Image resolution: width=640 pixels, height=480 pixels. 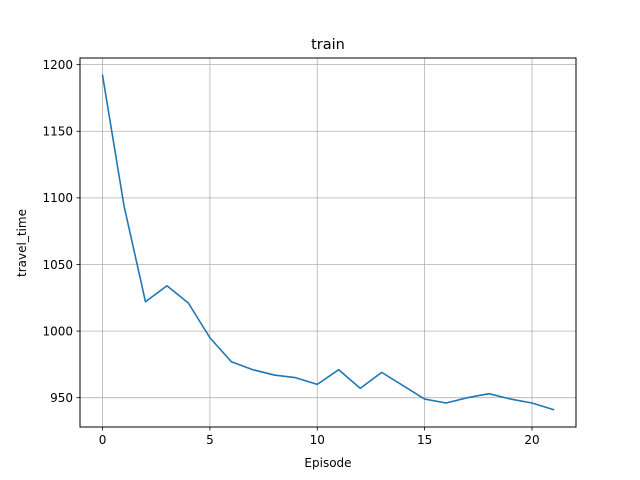 I want to click on x-tick-label: 20, so click(x=531, y=440).